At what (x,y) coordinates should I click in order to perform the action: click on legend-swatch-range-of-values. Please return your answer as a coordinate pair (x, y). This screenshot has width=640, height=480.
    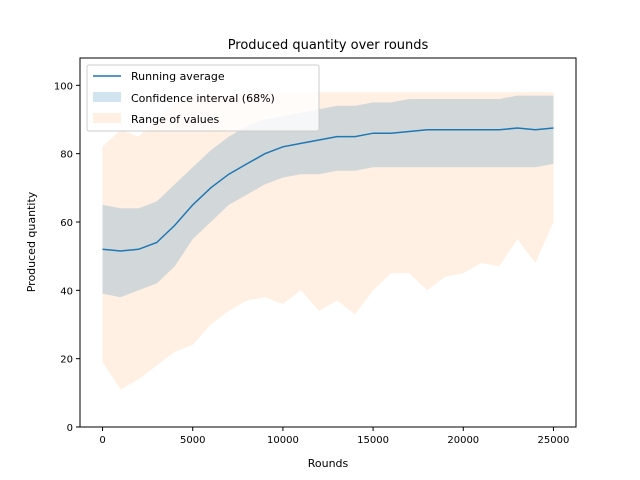
    Looking at the image, I should click on (107, 118).